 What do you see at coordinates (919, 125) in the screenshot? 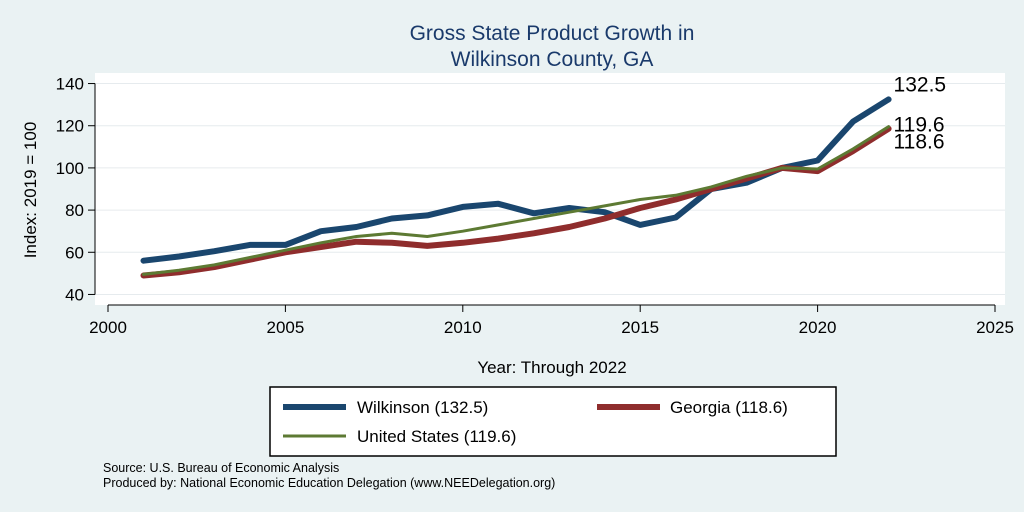
I see `end-label-united-states: 119.6` at bounding box center [919, 125].